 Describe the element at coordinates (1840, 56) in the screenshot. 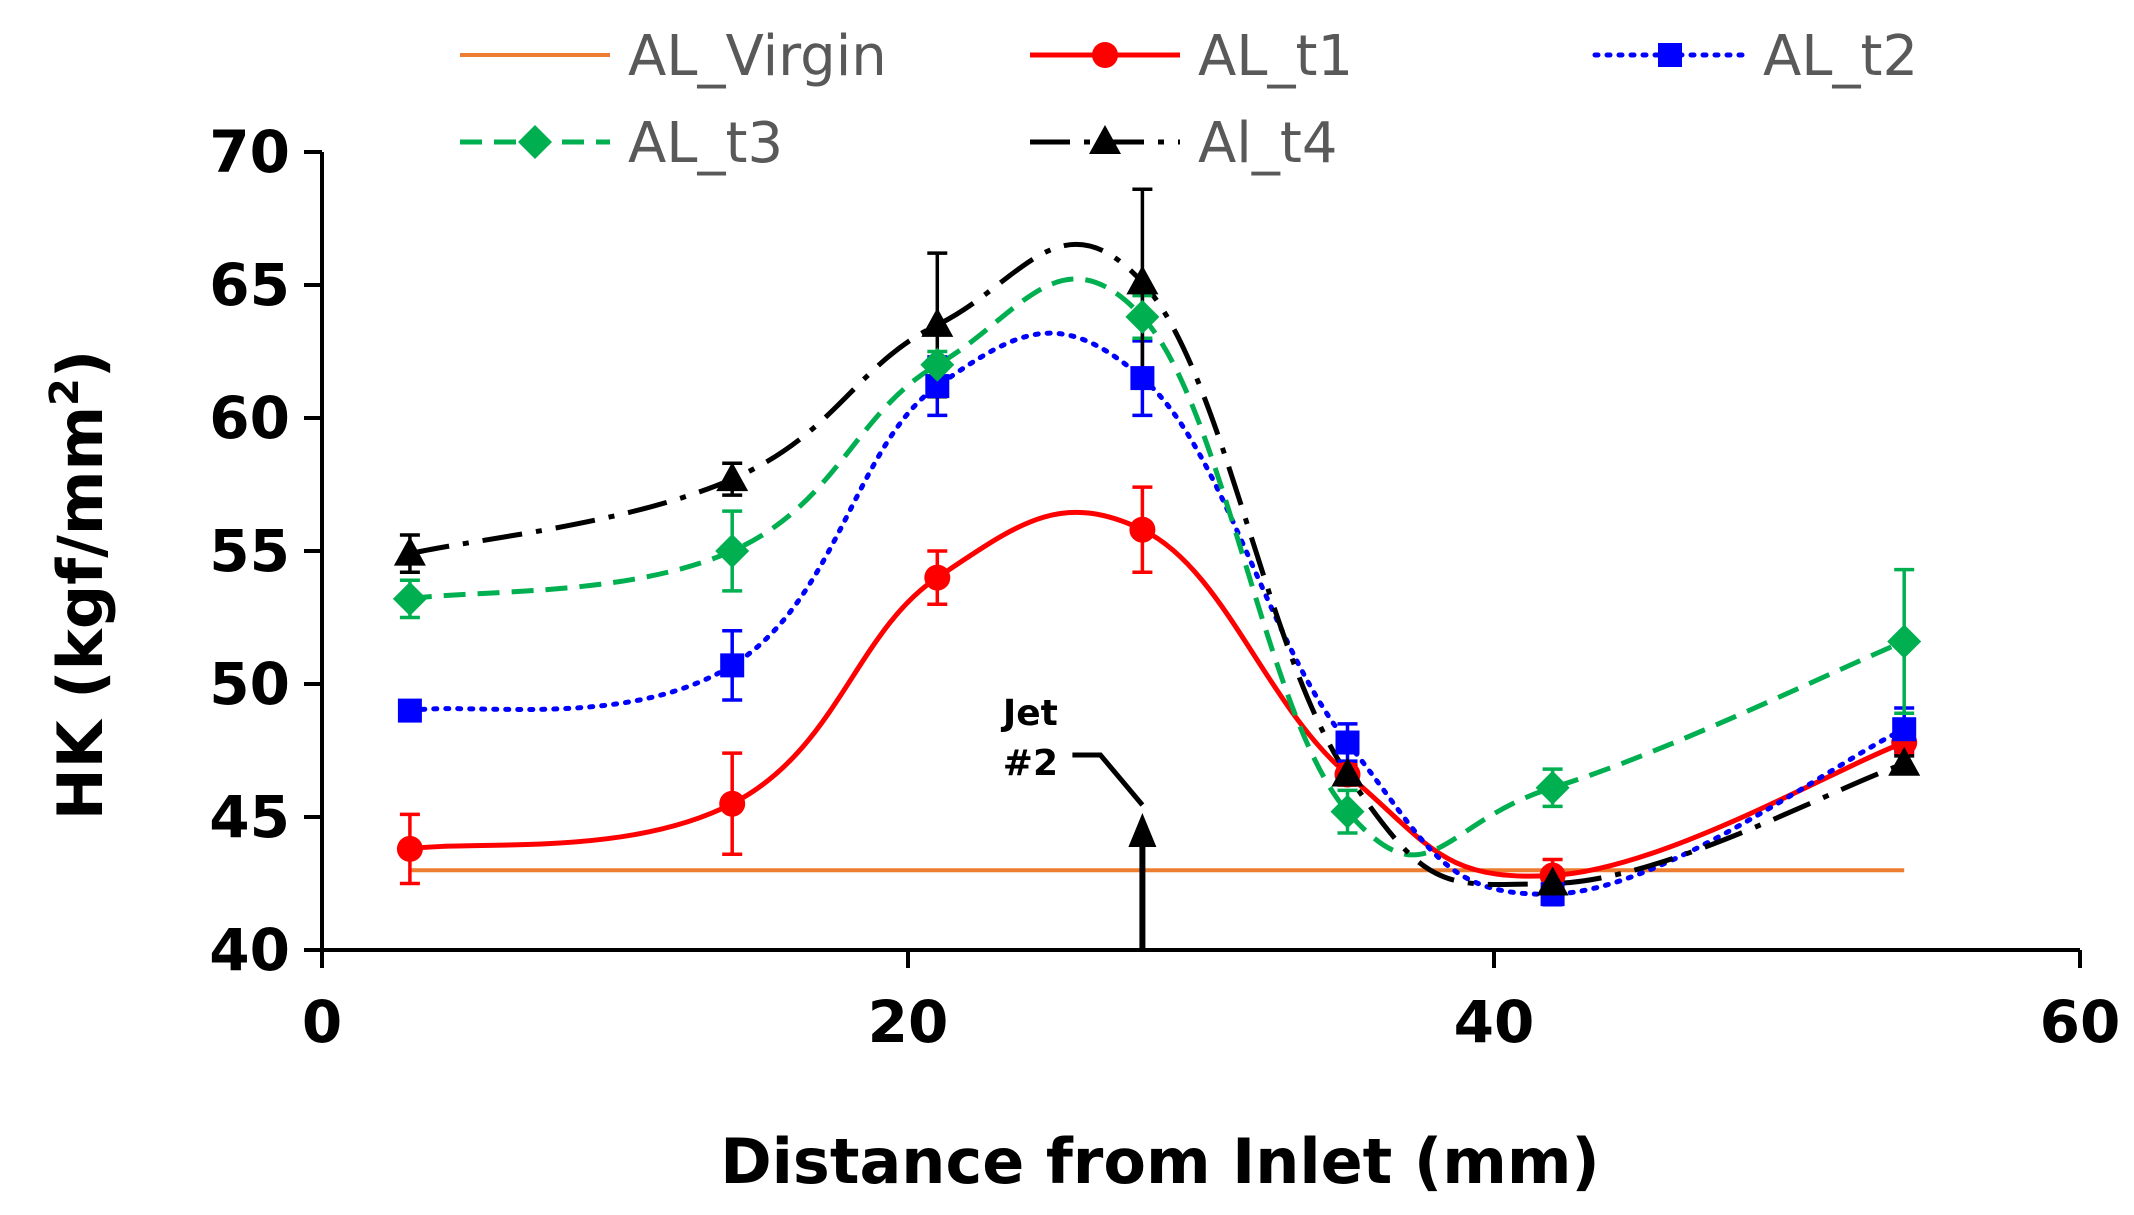

I see `legend-label-al-t2: AL_t2` at that location.